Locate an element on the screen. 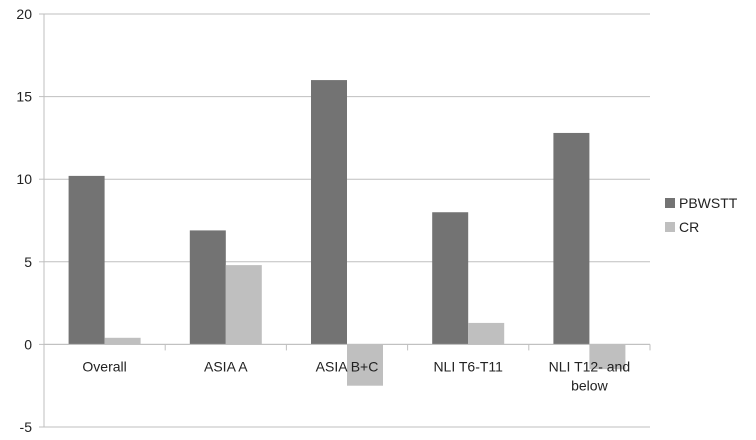 The width and height of the screenshot is (756, 440). y-axis: -5 0 5 10 15 20 is located at coordinates (30, 220).